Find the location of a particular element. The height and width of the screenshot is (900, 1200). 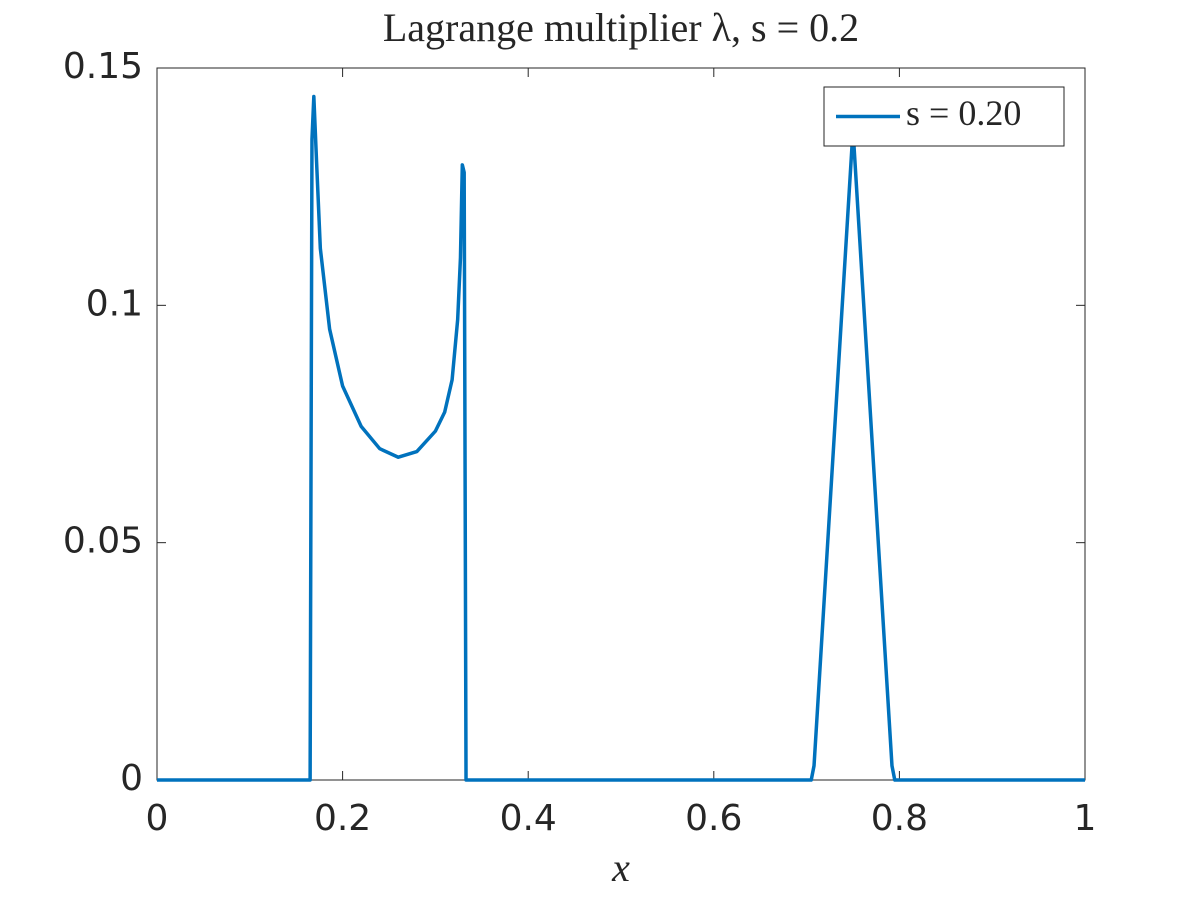

x-tick-label: 0.4 is located at coordinates (528, 818).